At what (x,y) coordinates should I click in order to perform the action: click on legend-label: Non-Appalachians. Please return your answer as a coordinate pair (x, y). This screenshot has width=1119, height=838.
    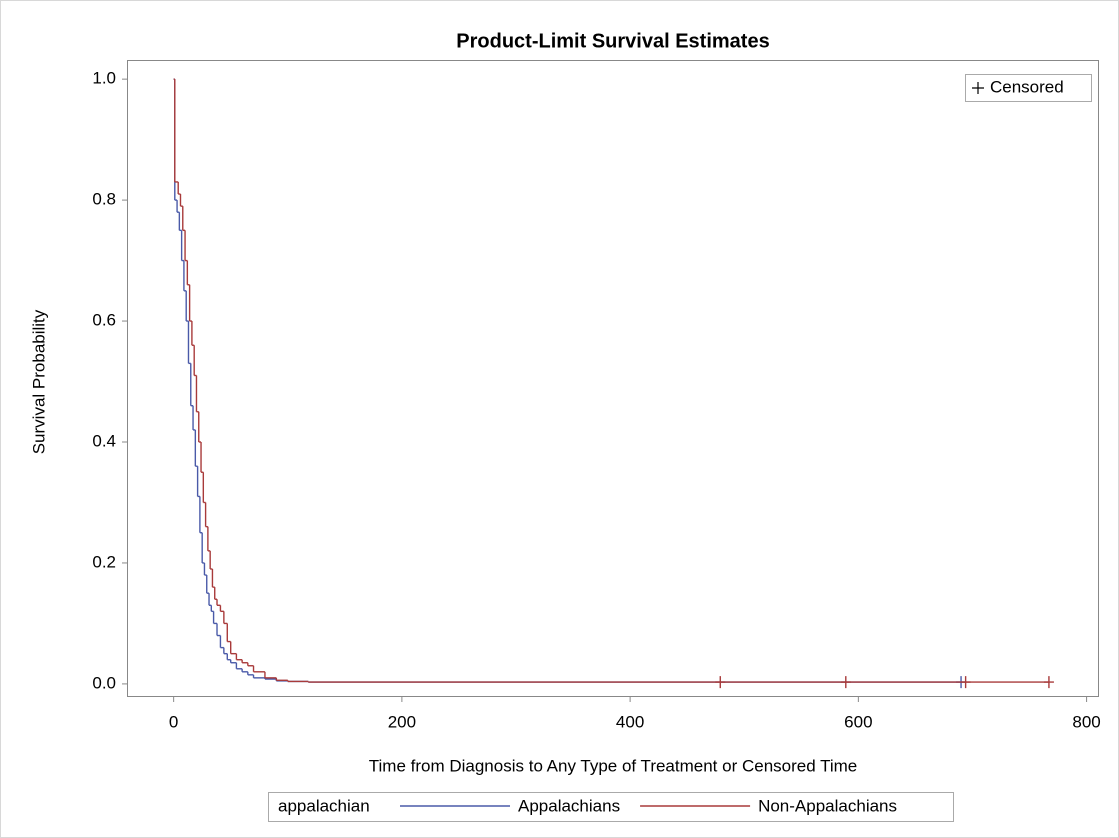
    Looking at the image, I should click on (827, 805).